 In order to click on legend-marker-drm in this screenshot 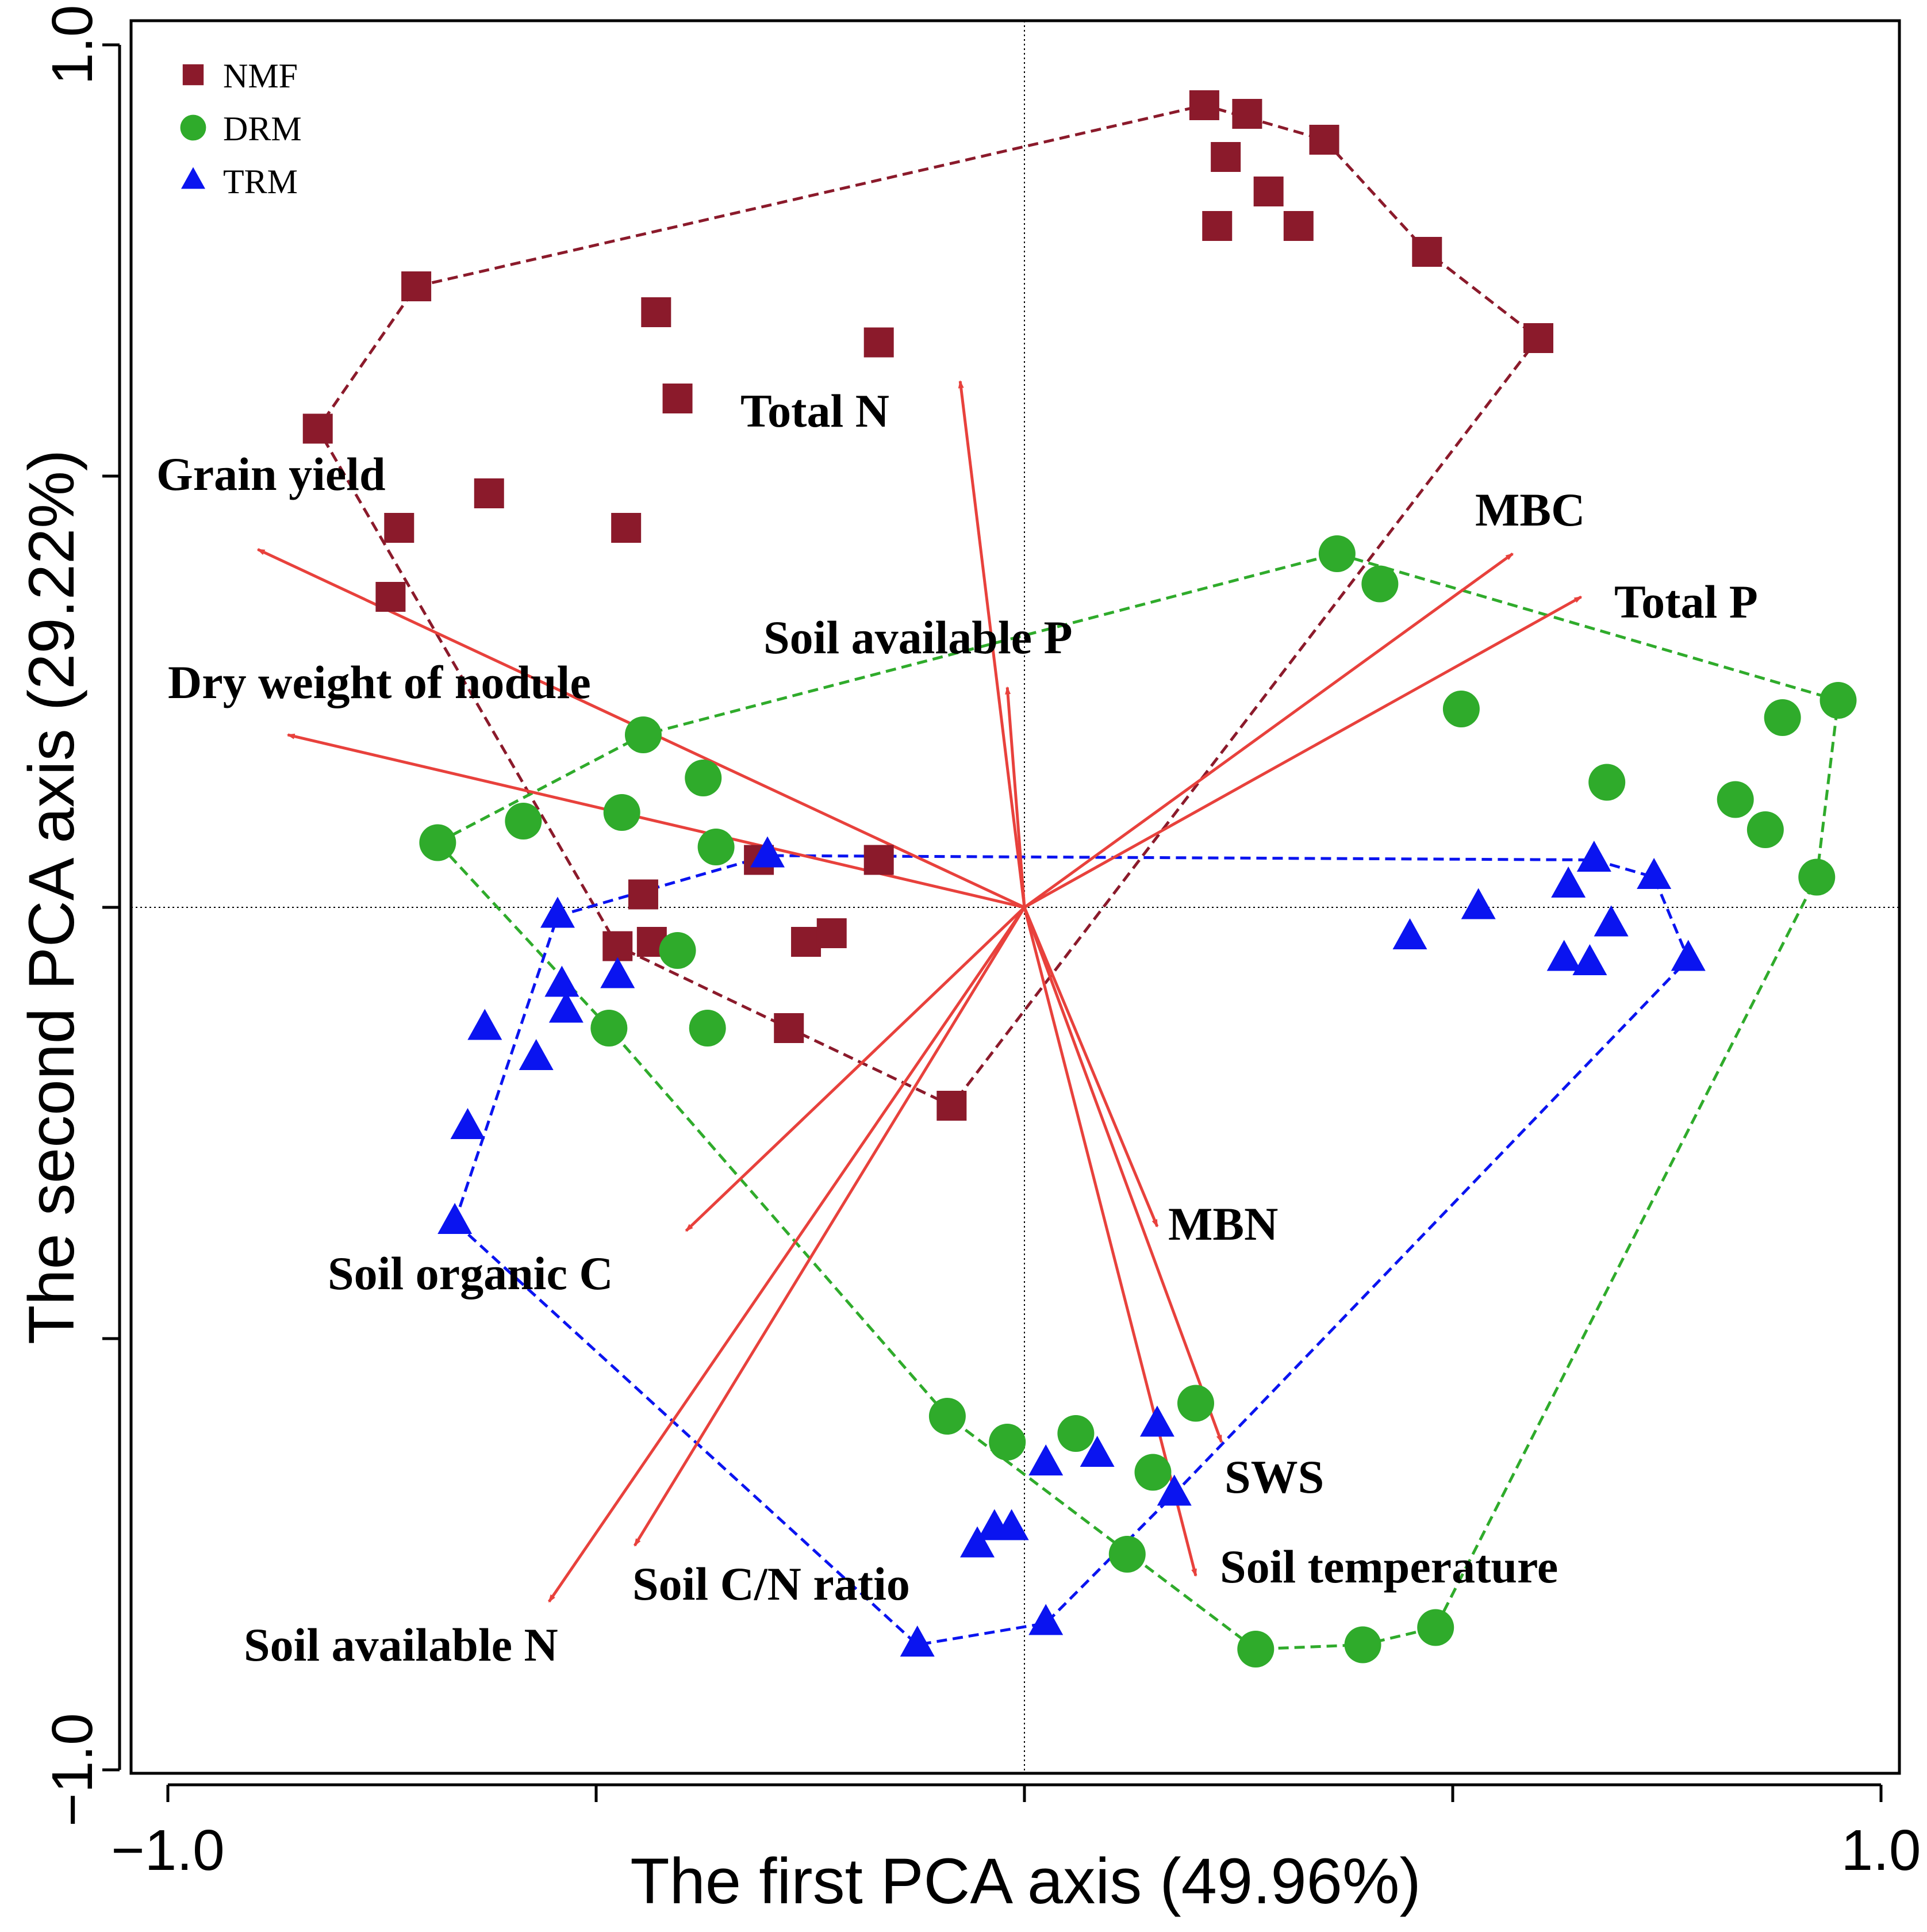, I will do `click(193, 127)`.